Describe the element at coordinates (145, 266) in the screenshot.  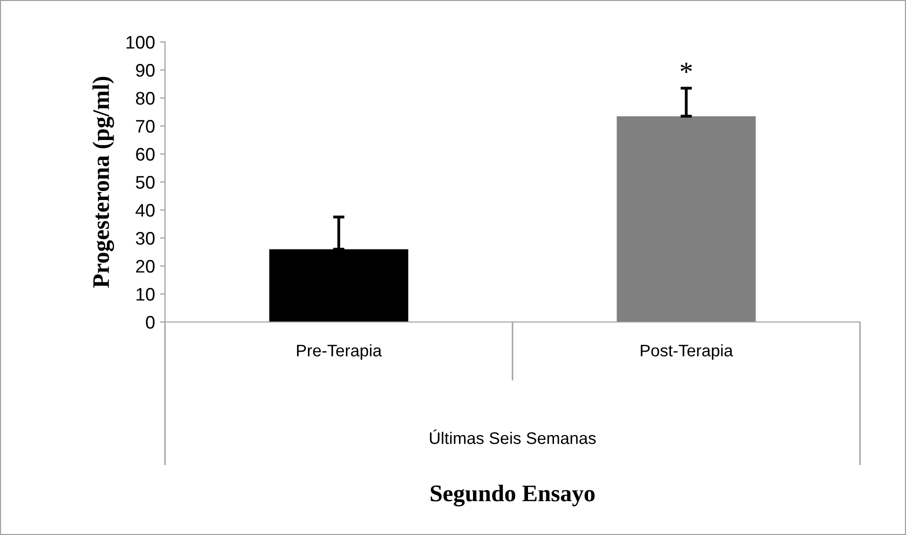
I see `y-tick-label: 20` at that location.